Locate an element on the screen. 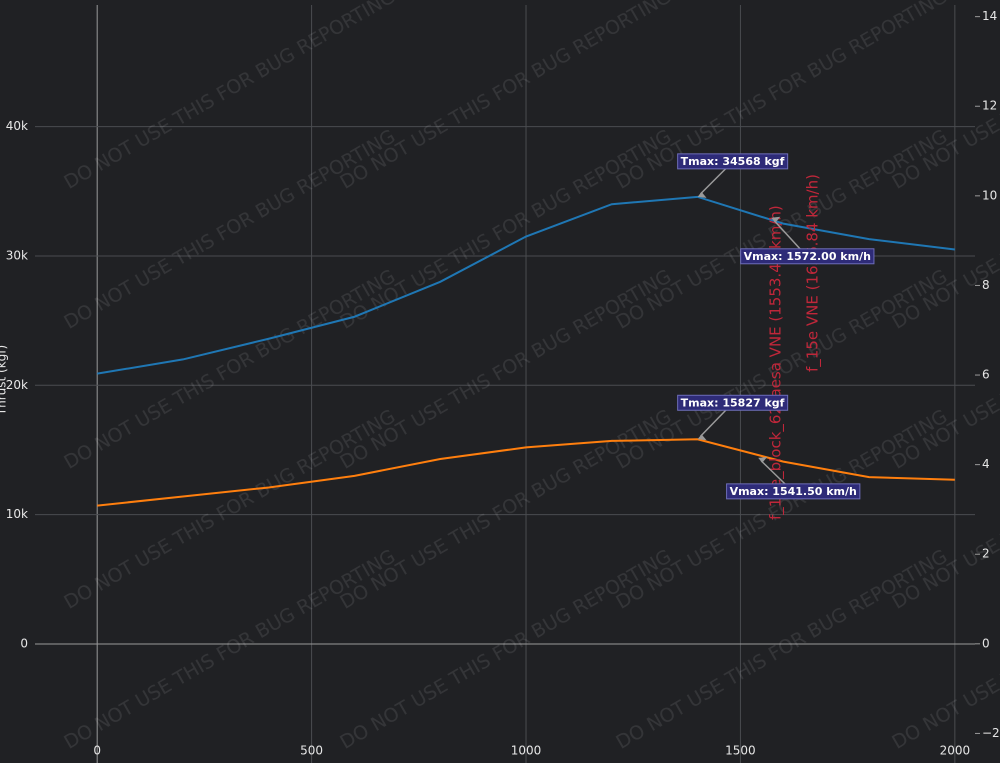 The width and height of the screenshot is (1000, 763). x-tick-label: 1500 is located at coordinates (740, 751).